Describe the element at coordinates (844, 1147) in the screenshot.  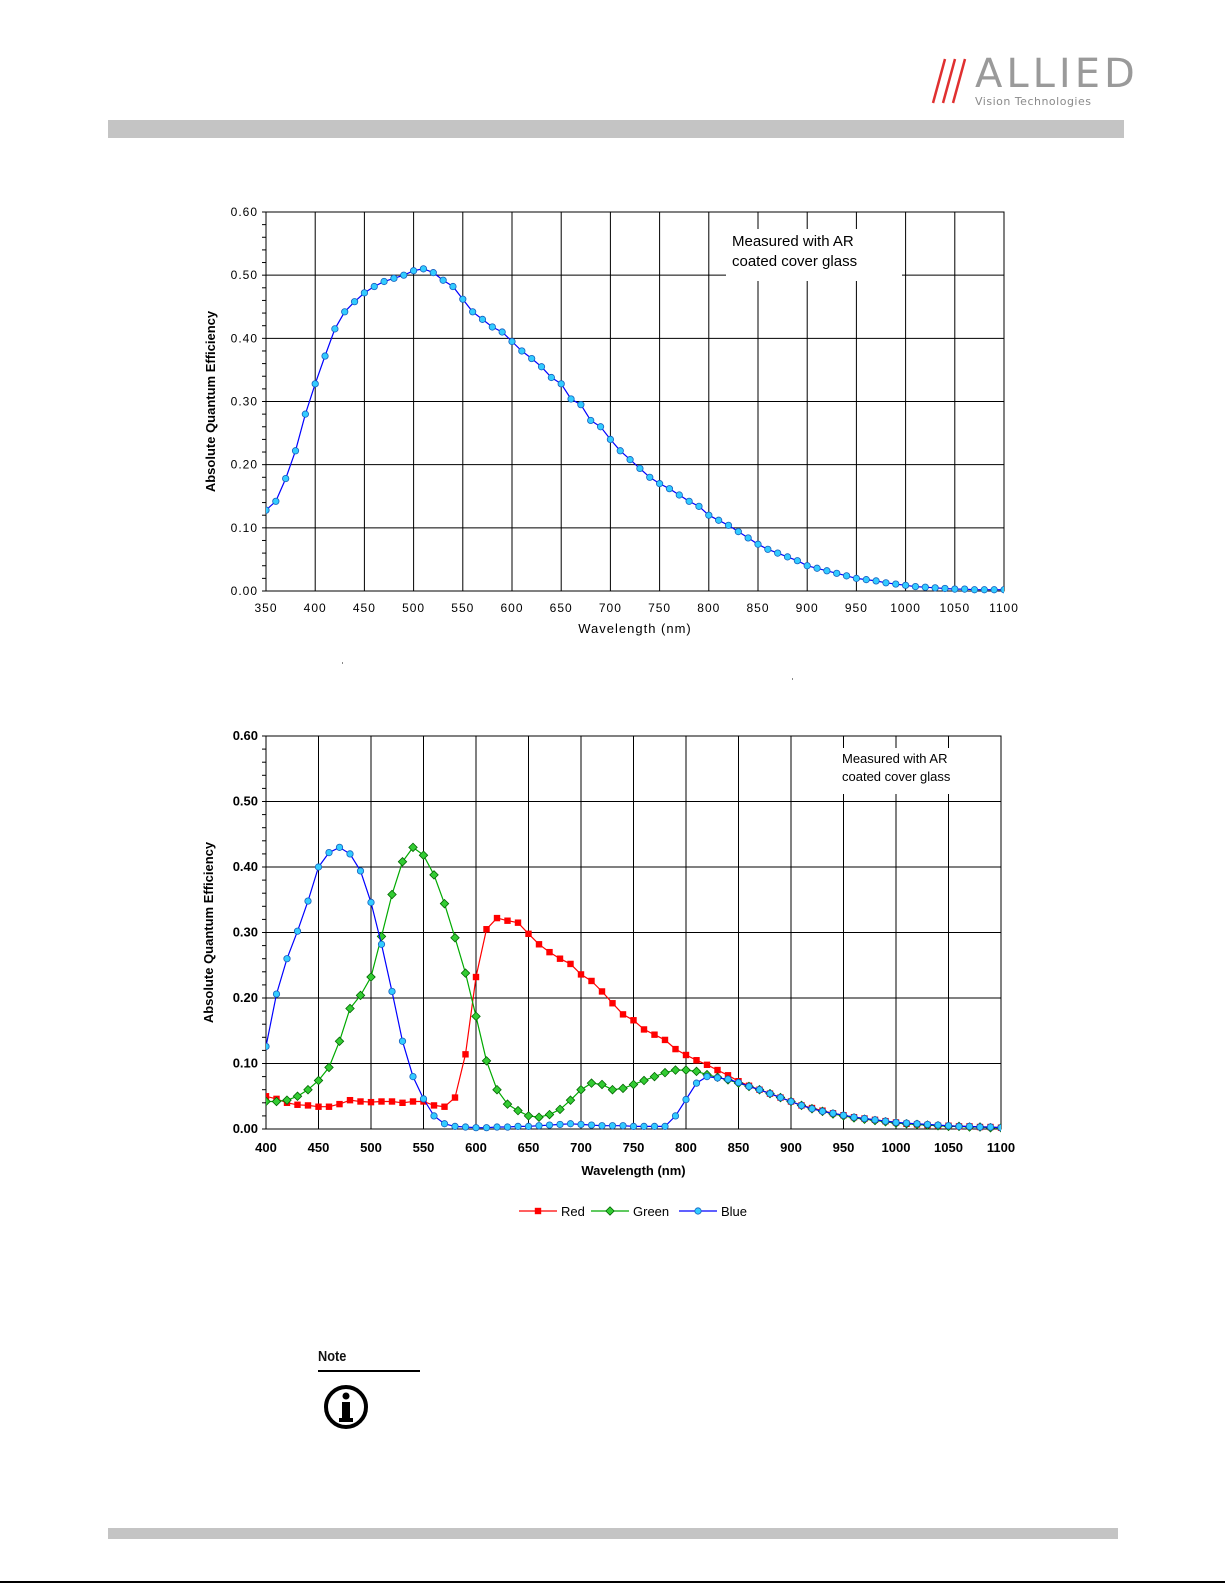
I see `x-tick-label: 950` at that location.